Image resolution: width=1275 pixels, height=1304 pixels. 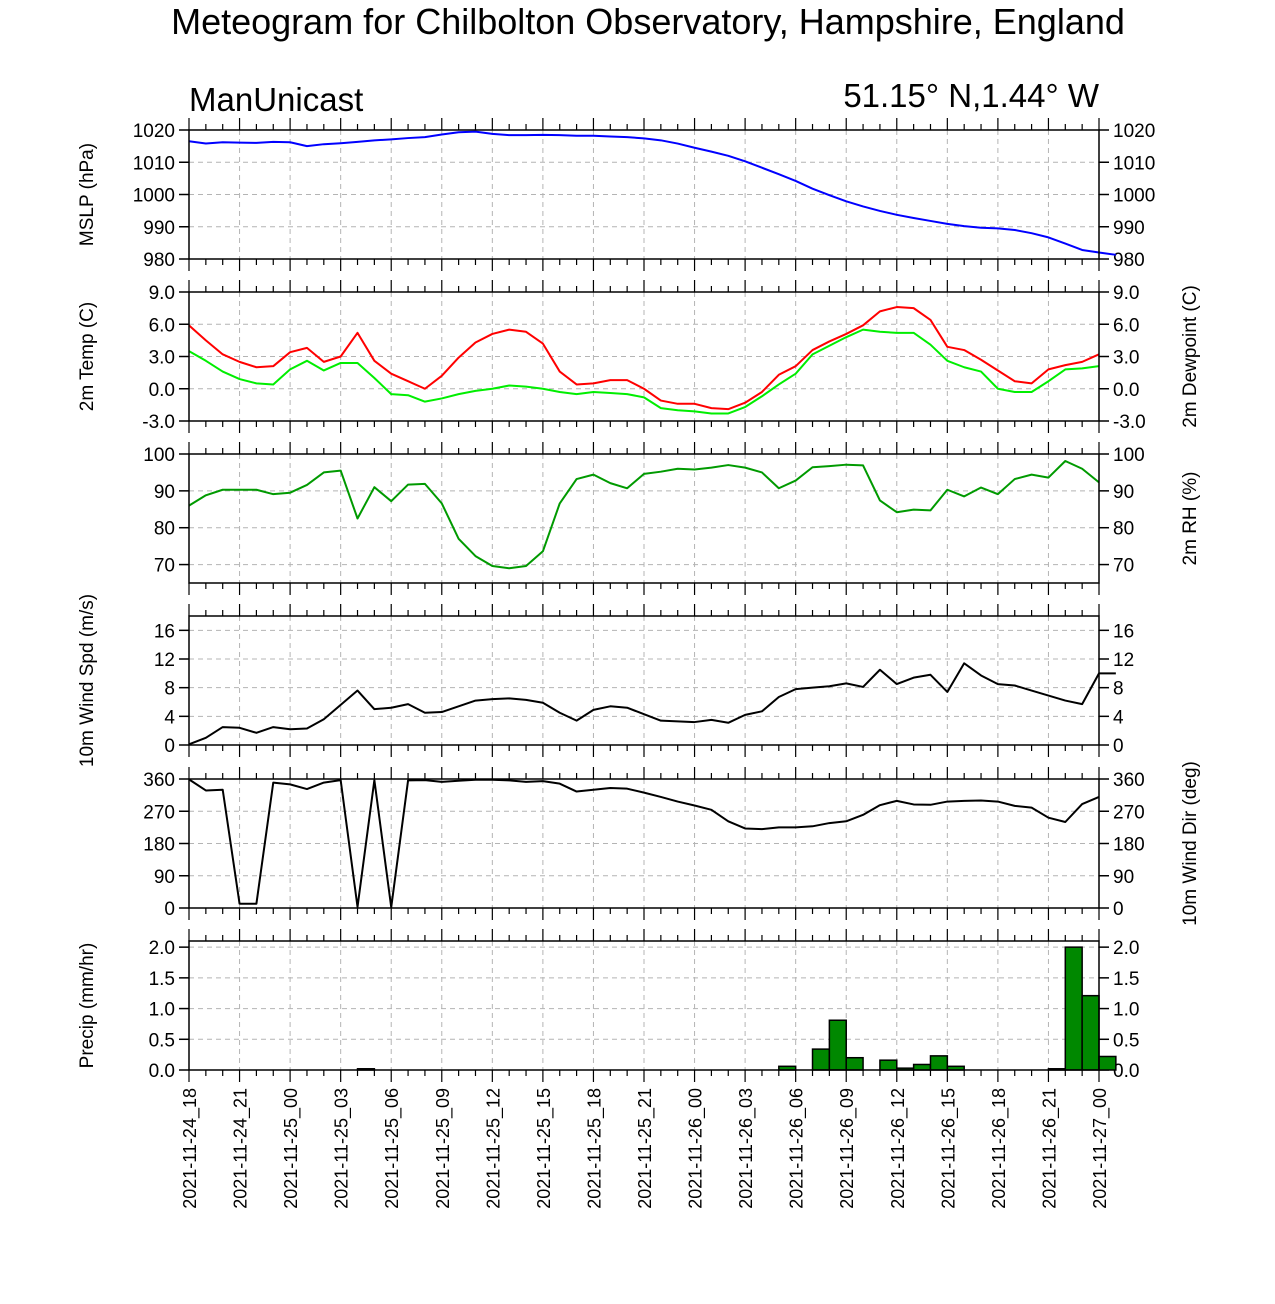 What do you see at coordinates (276, 99) in the screenshot?
I see `model-label: ManUnicast` at bounding box center [276, 99].